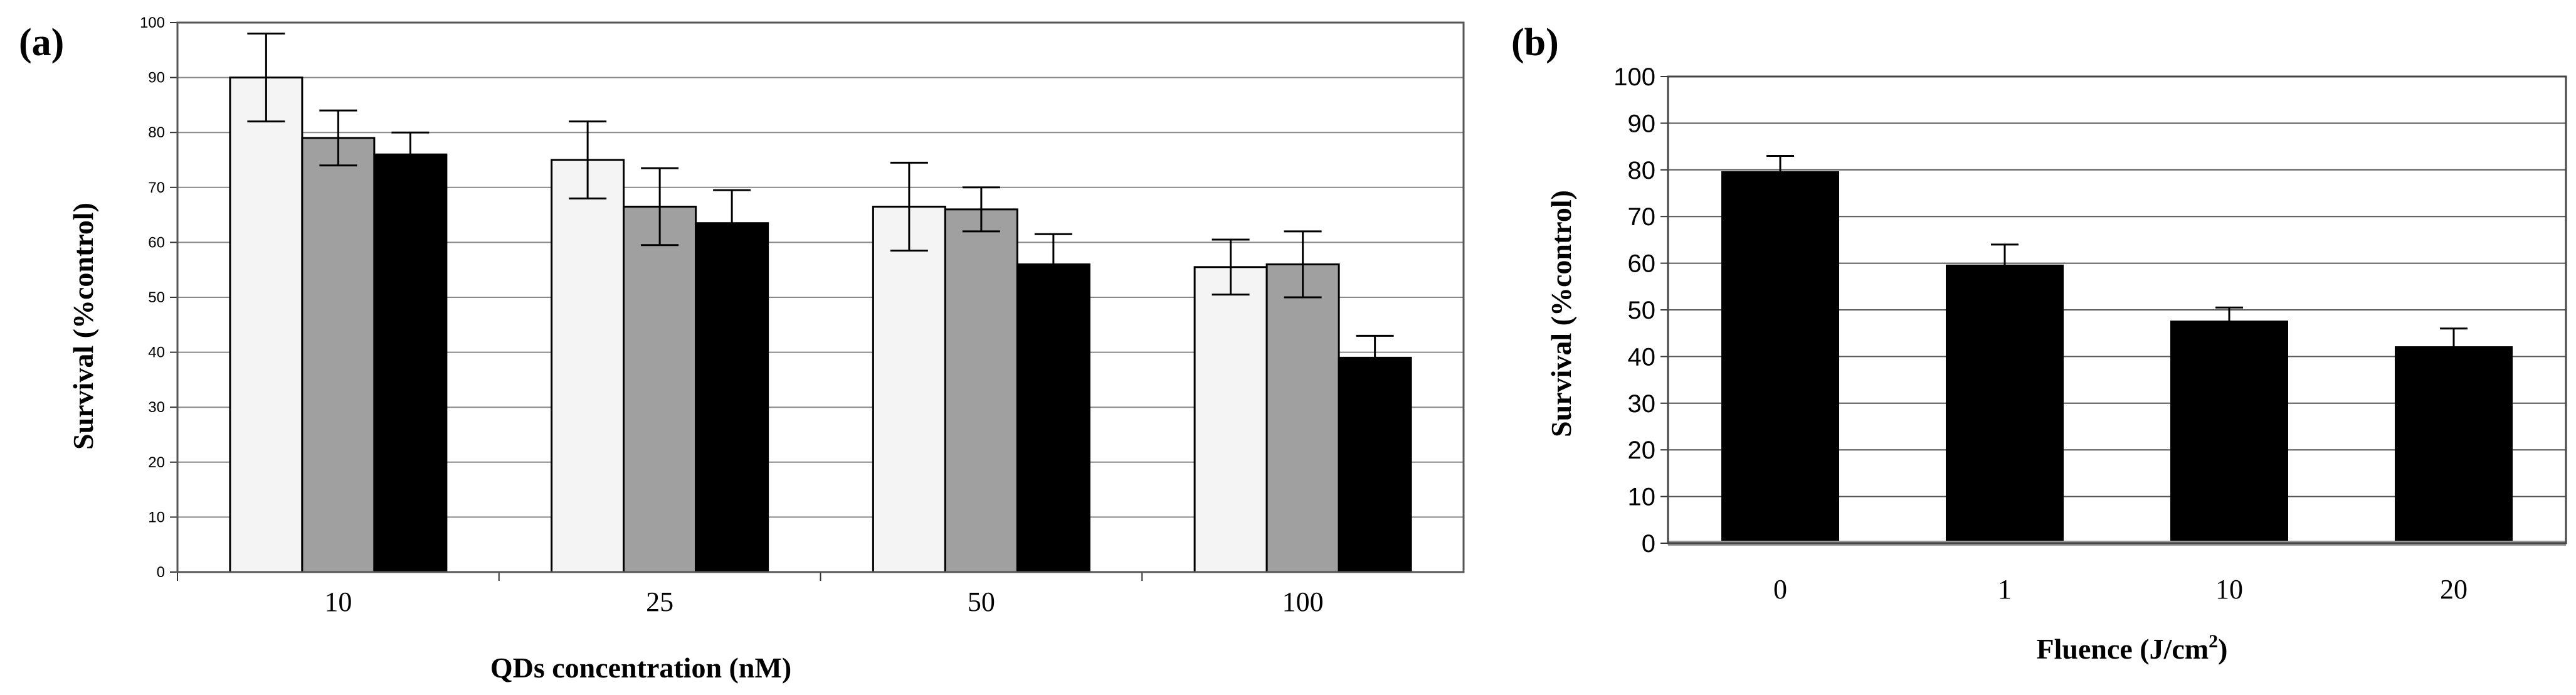 The image size is (2576, 695). I want to click on panel-a-y-axis-label: Survival (%control), so click(83, 326).